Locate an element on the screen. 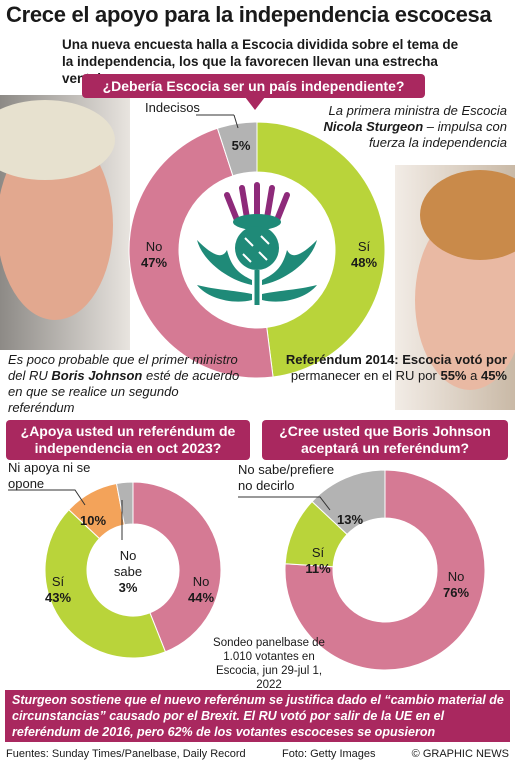  segment-label: 10% is located at coordinates (93, 521).